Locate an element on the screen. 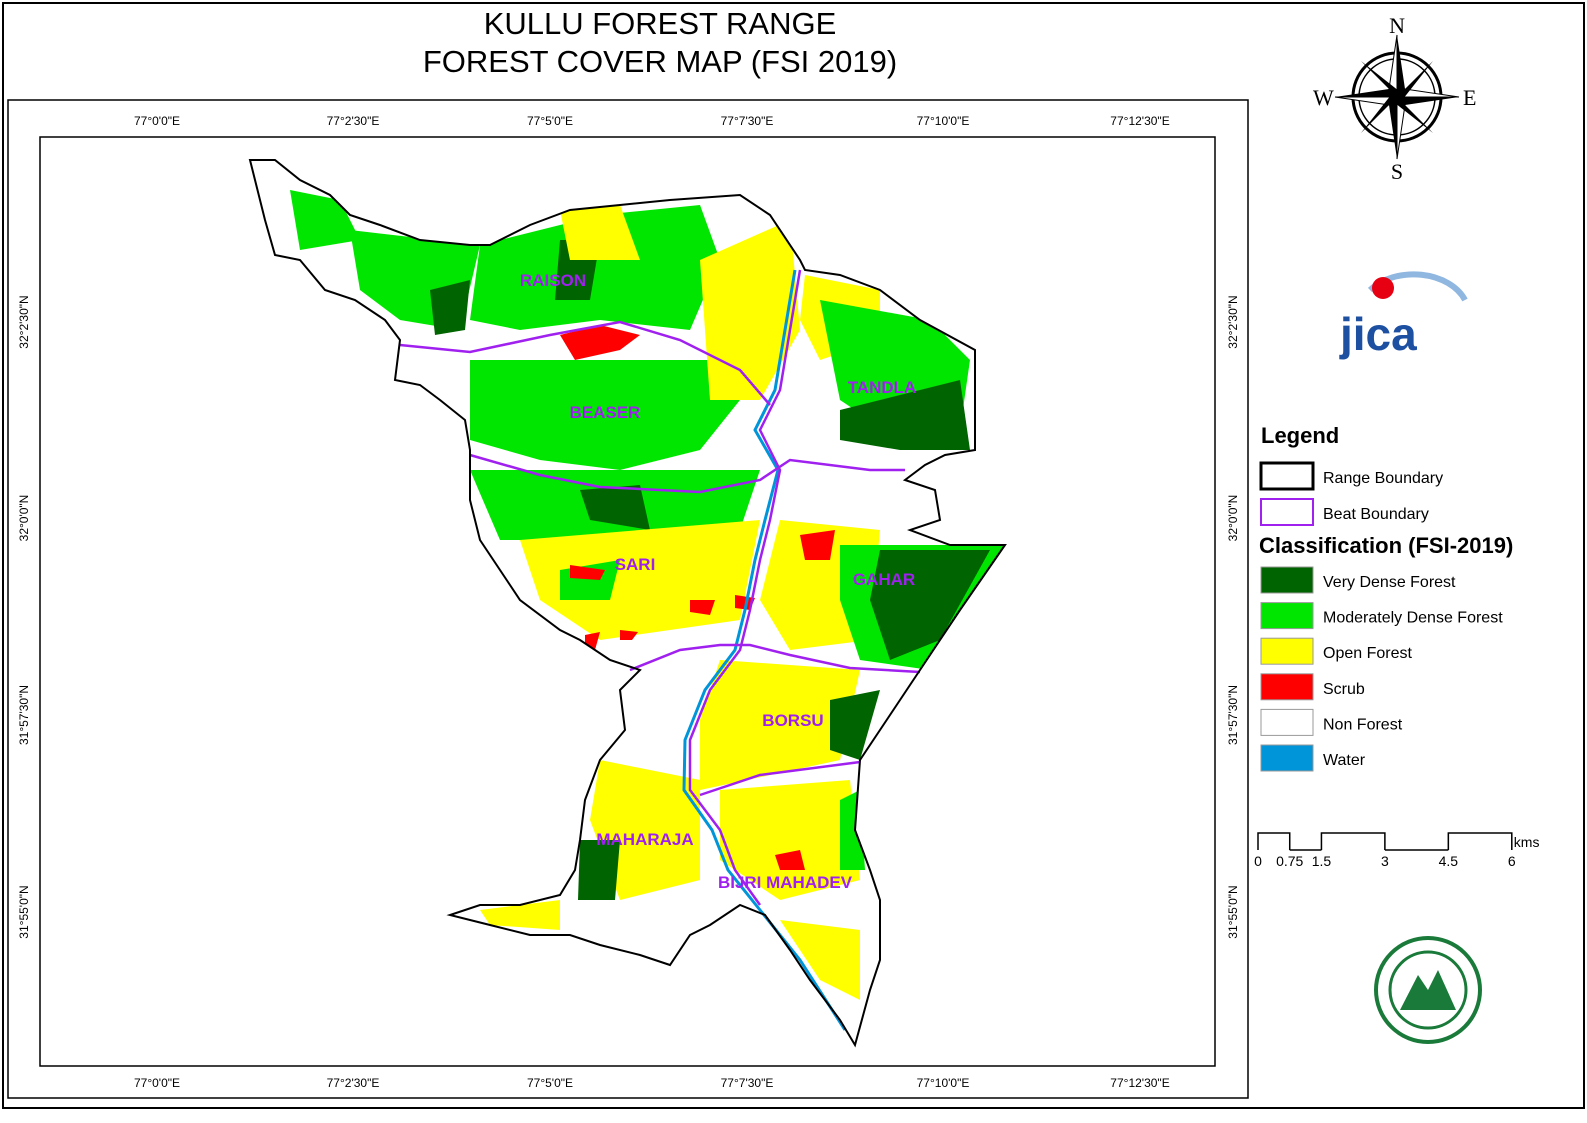 This screenshot has width=1587, height=1123. legend-label: Range Boundary is located at coordinates (1383, 478).